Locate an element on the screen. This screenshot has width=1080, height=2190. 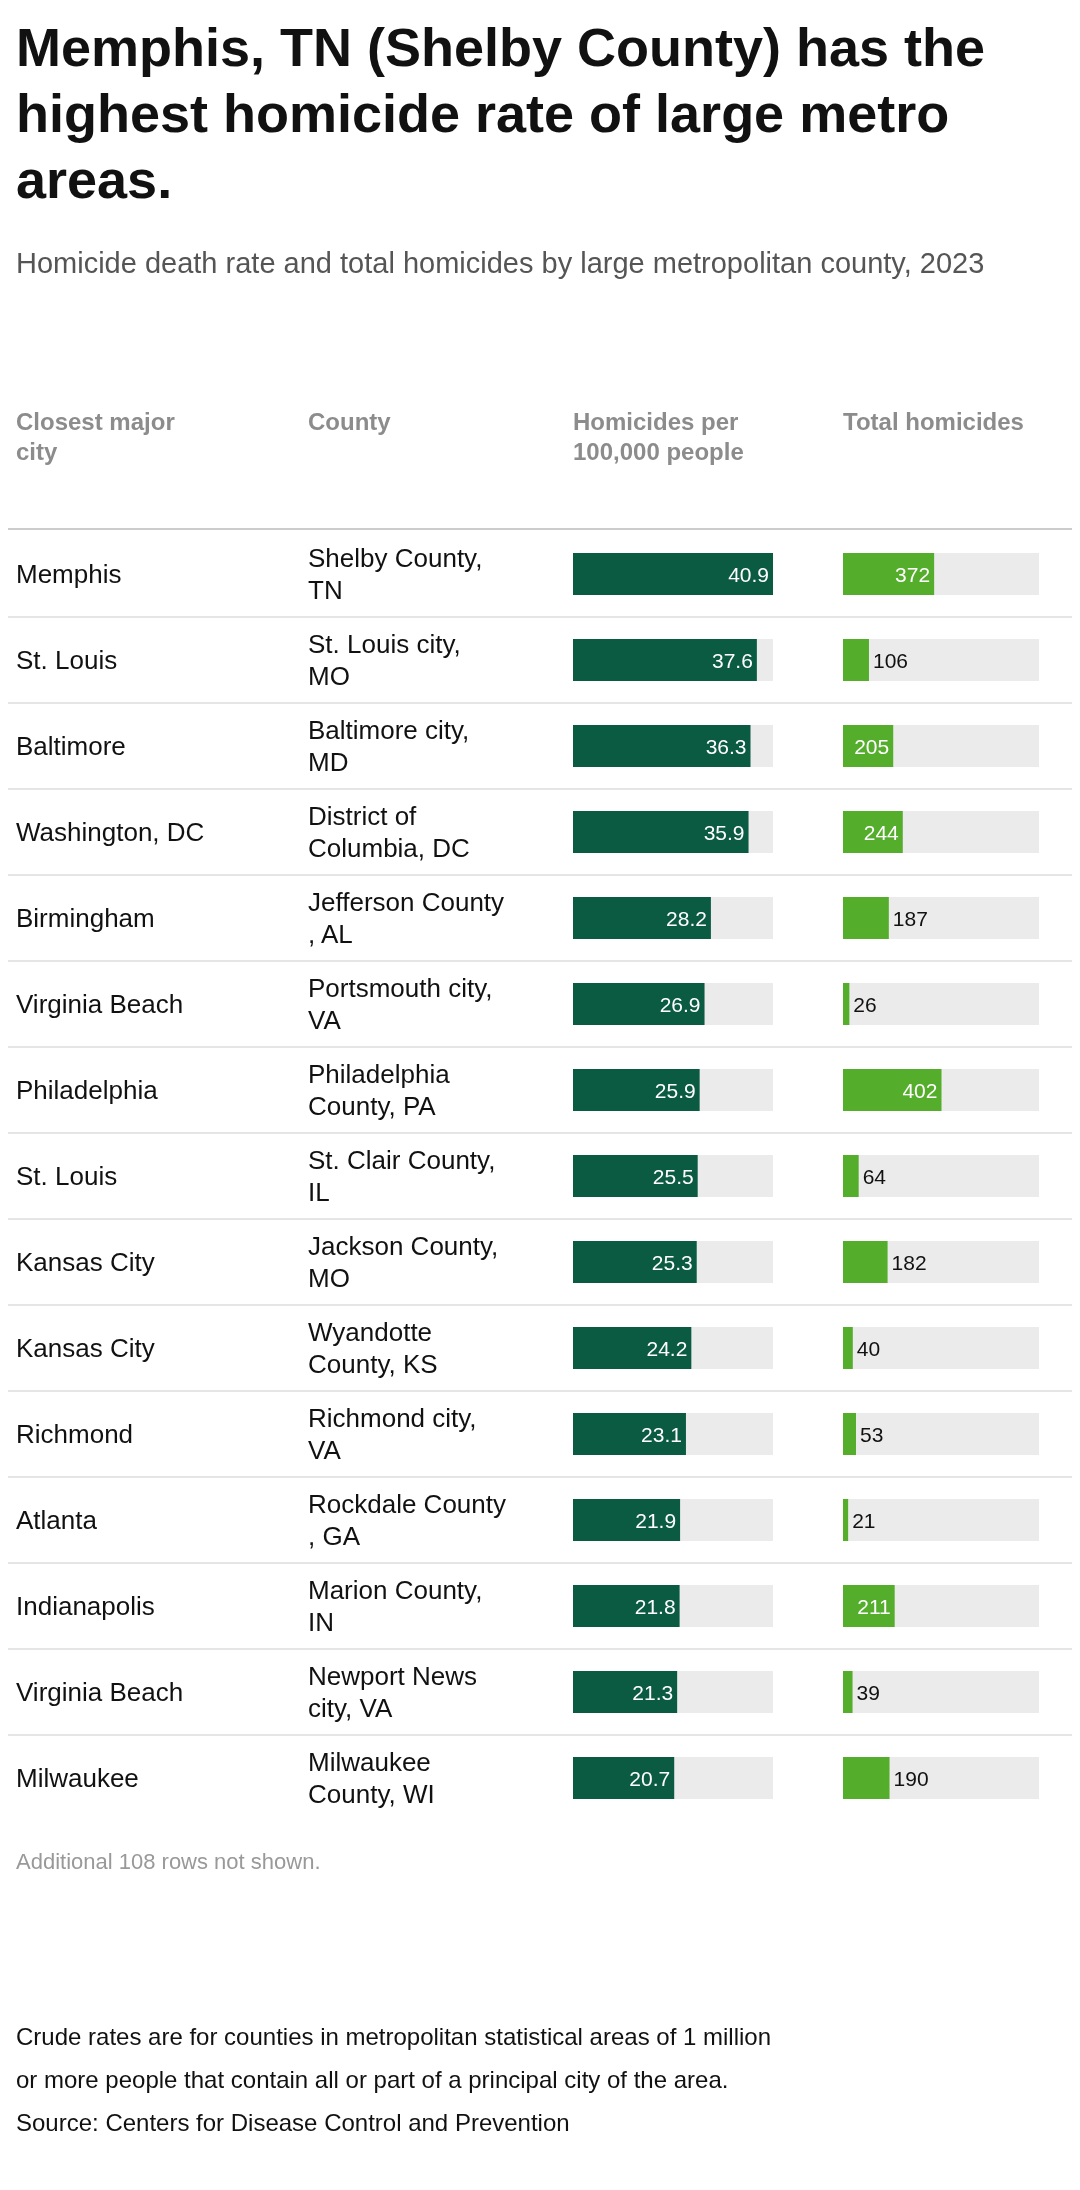
y2-tick-label: Philadelphia County, PA is located at coordinates (382, 1090).